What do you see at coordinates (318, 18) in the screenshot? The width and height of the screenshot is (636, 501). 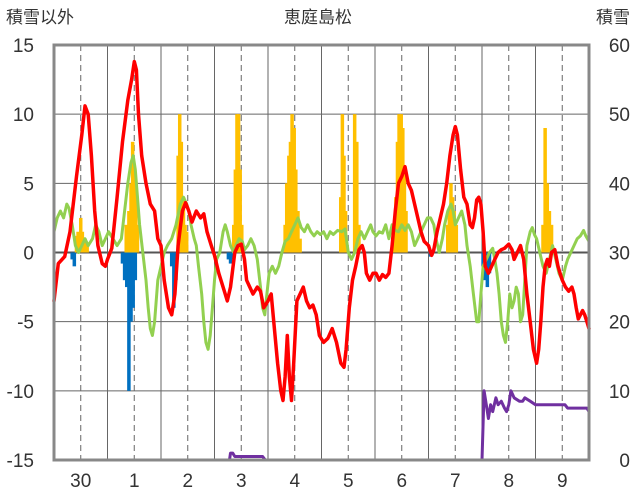 I see `chart-title: 恵庭島松` at bounding box center [318, 18].